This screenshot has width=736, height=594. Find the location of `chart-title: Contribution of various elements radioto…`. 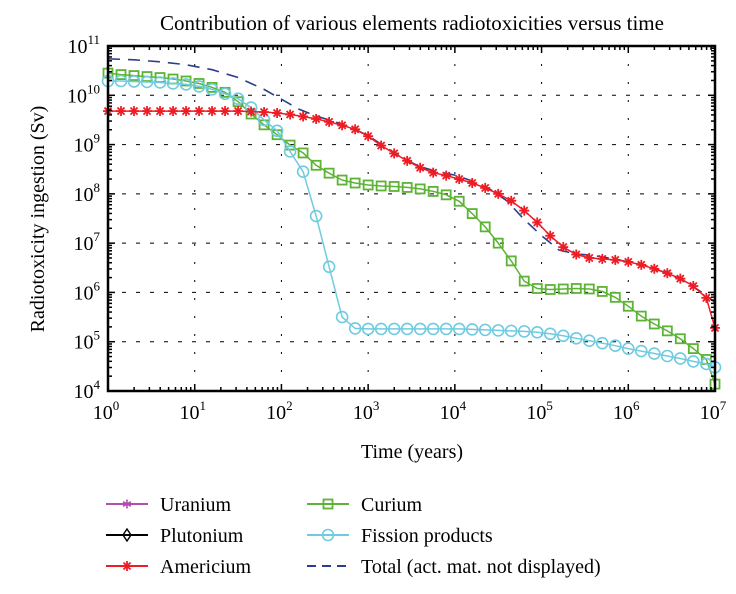

chart-title: Contribution of various elements radioto… is located at coordinates (412, 23).